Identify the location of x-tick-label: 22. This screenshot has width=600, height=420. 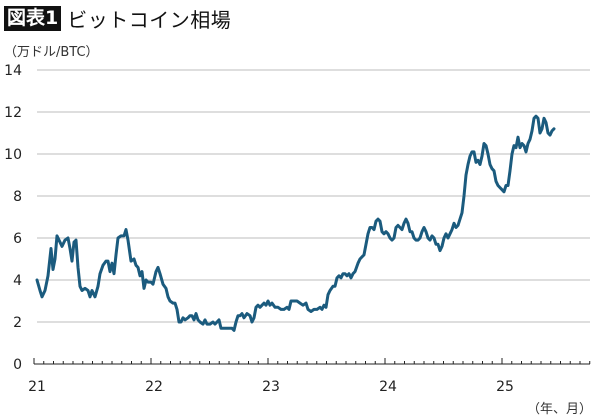
(154, 387).